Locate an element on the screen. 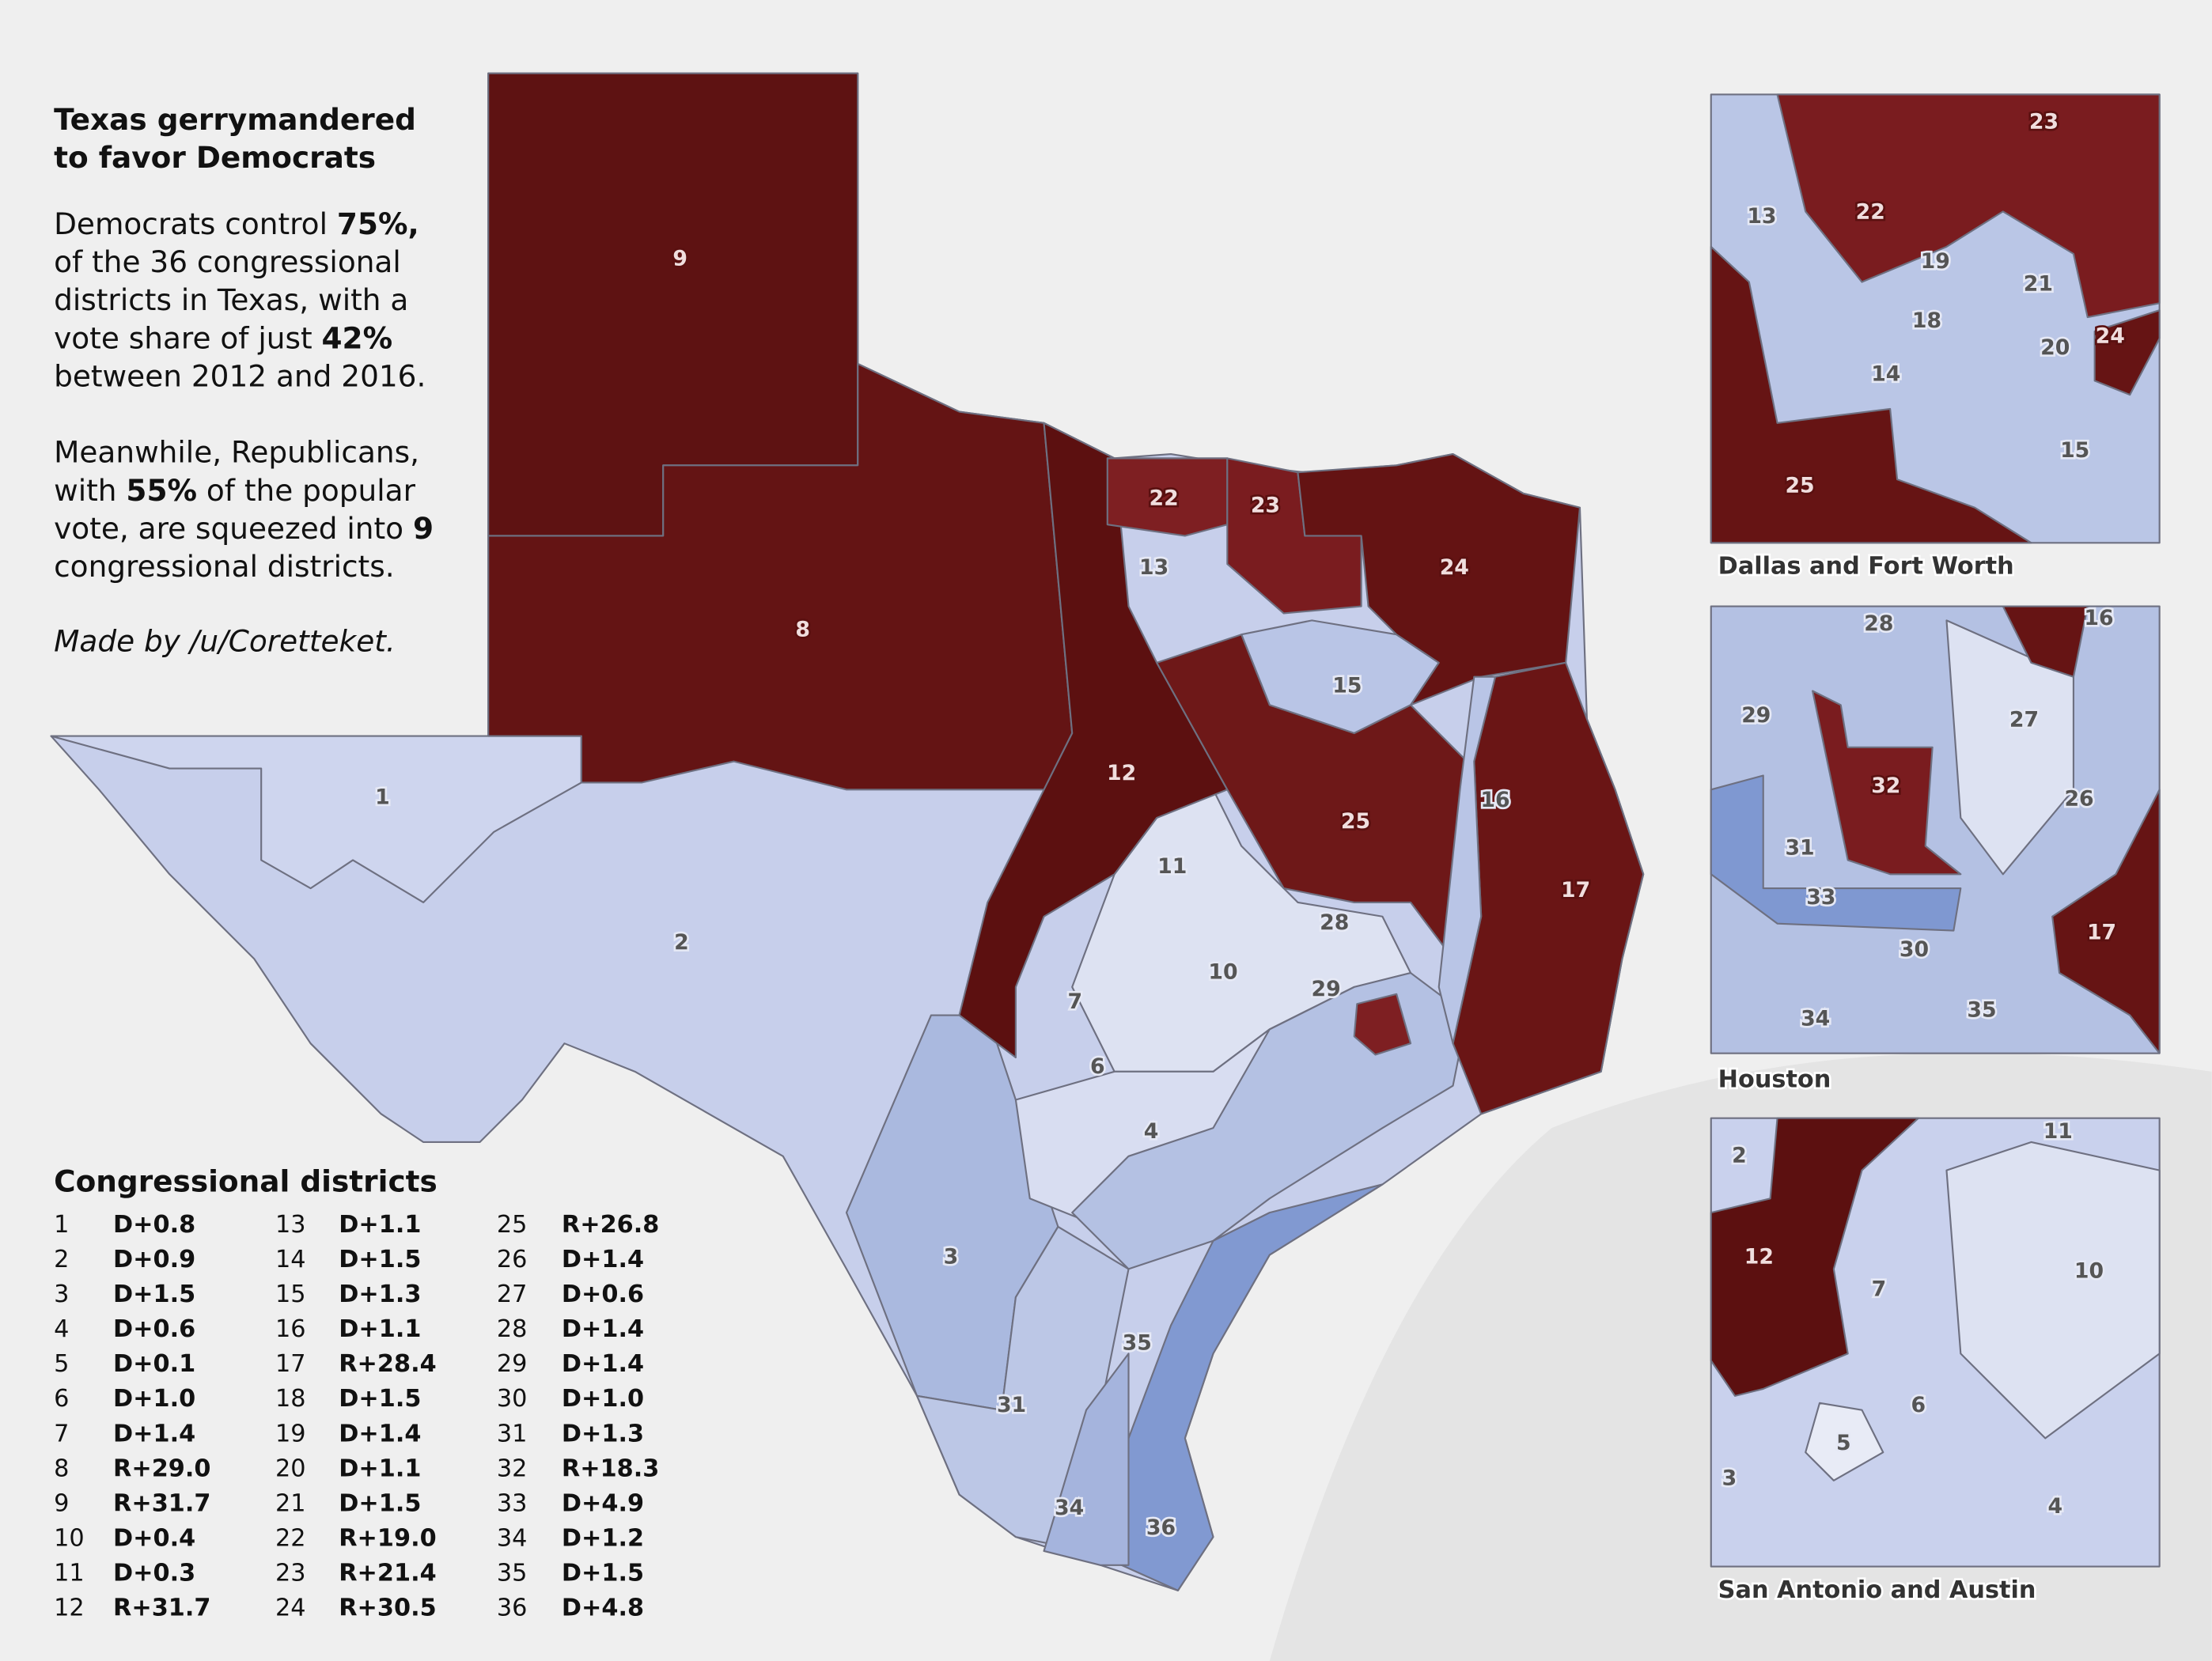 Image resolution: width=2212 pixels, height=1661 pixels. legend-number: 26 is located at coordinates (512, 1260).